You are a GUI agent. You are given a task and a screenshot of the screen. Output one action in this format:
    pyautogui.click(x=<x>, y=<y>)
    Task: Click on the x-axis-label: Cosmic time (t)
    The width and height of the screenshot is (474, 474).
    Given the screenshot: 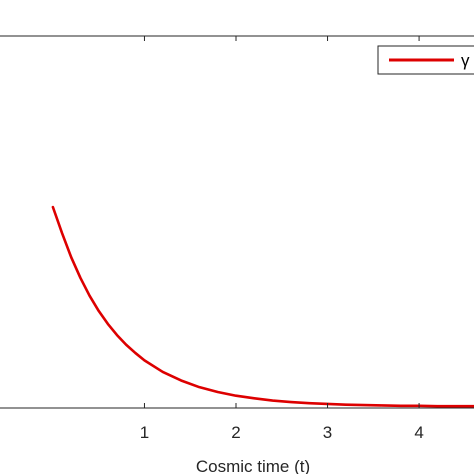 What is the action you would take?
    pyautogui.click(x=253, y=465)
    